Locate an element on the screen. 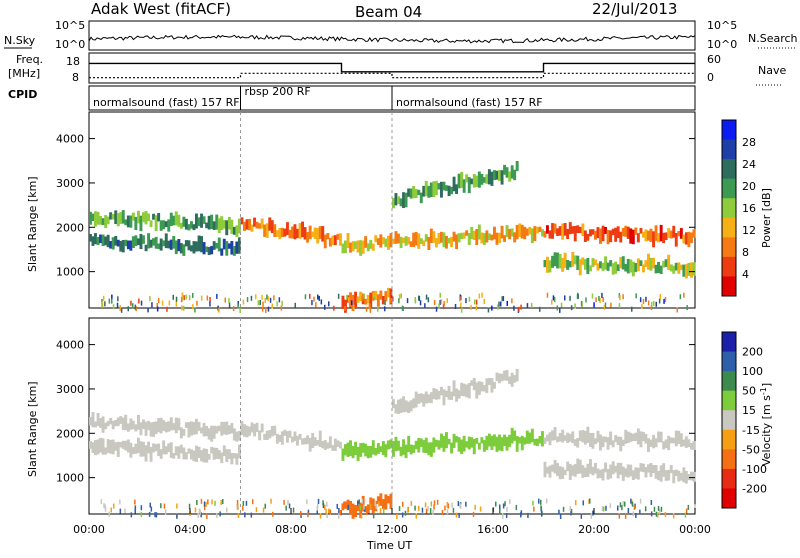 This screenshot has width=800, height=558. y-tick-label: 1000 is located at coordinates (70, 272).